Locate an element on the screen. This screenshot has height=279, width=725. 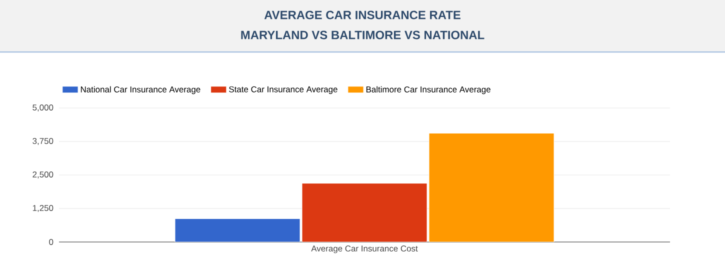
legend-label: Baltimore Car Insurance Average is located at coordinates (428, 90).